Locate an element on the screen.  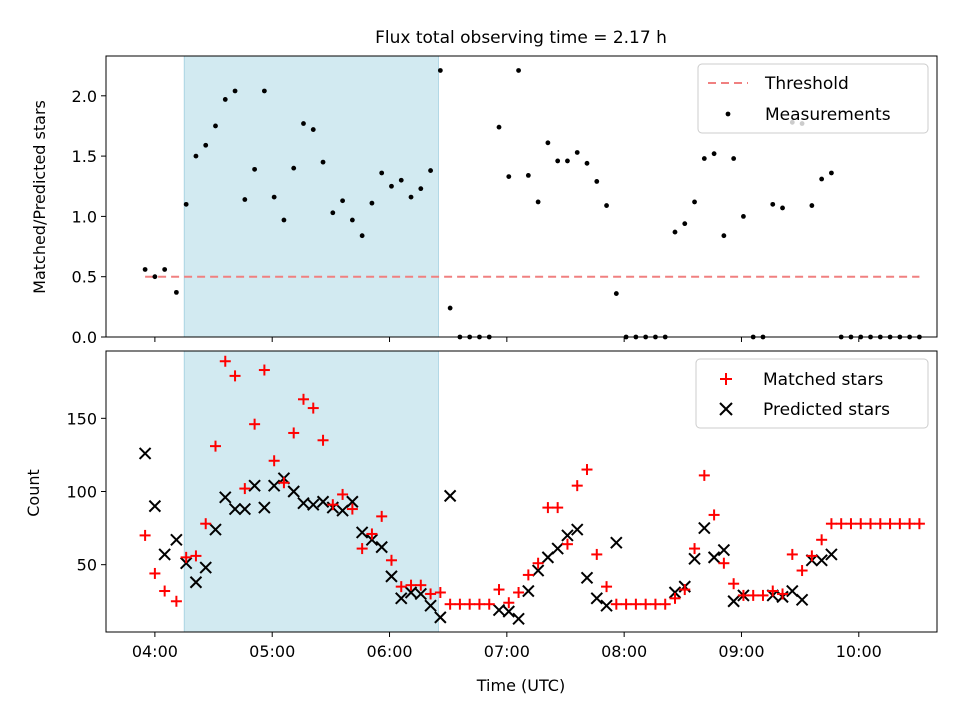
legend-predicted-swatch is located at coordinates (726, 409).